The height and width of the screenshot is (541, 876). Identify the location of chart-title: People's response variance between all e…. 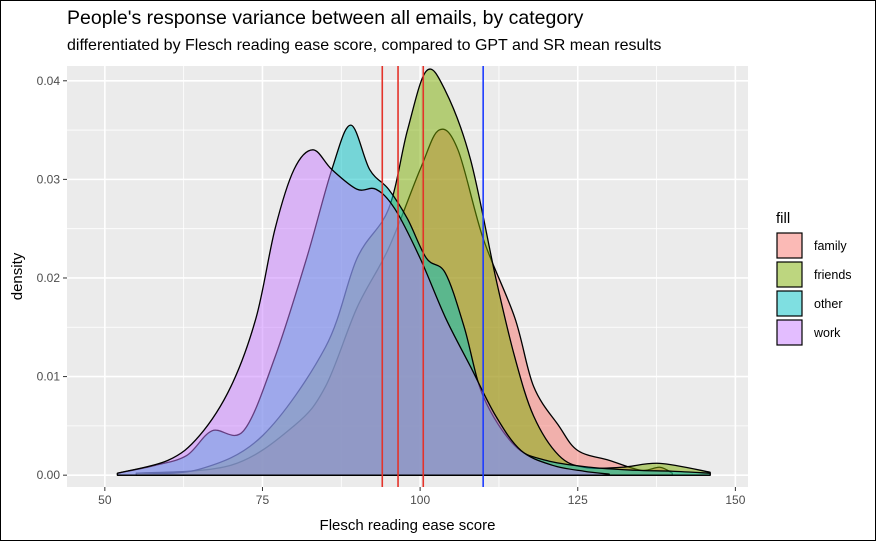
(325, 18).